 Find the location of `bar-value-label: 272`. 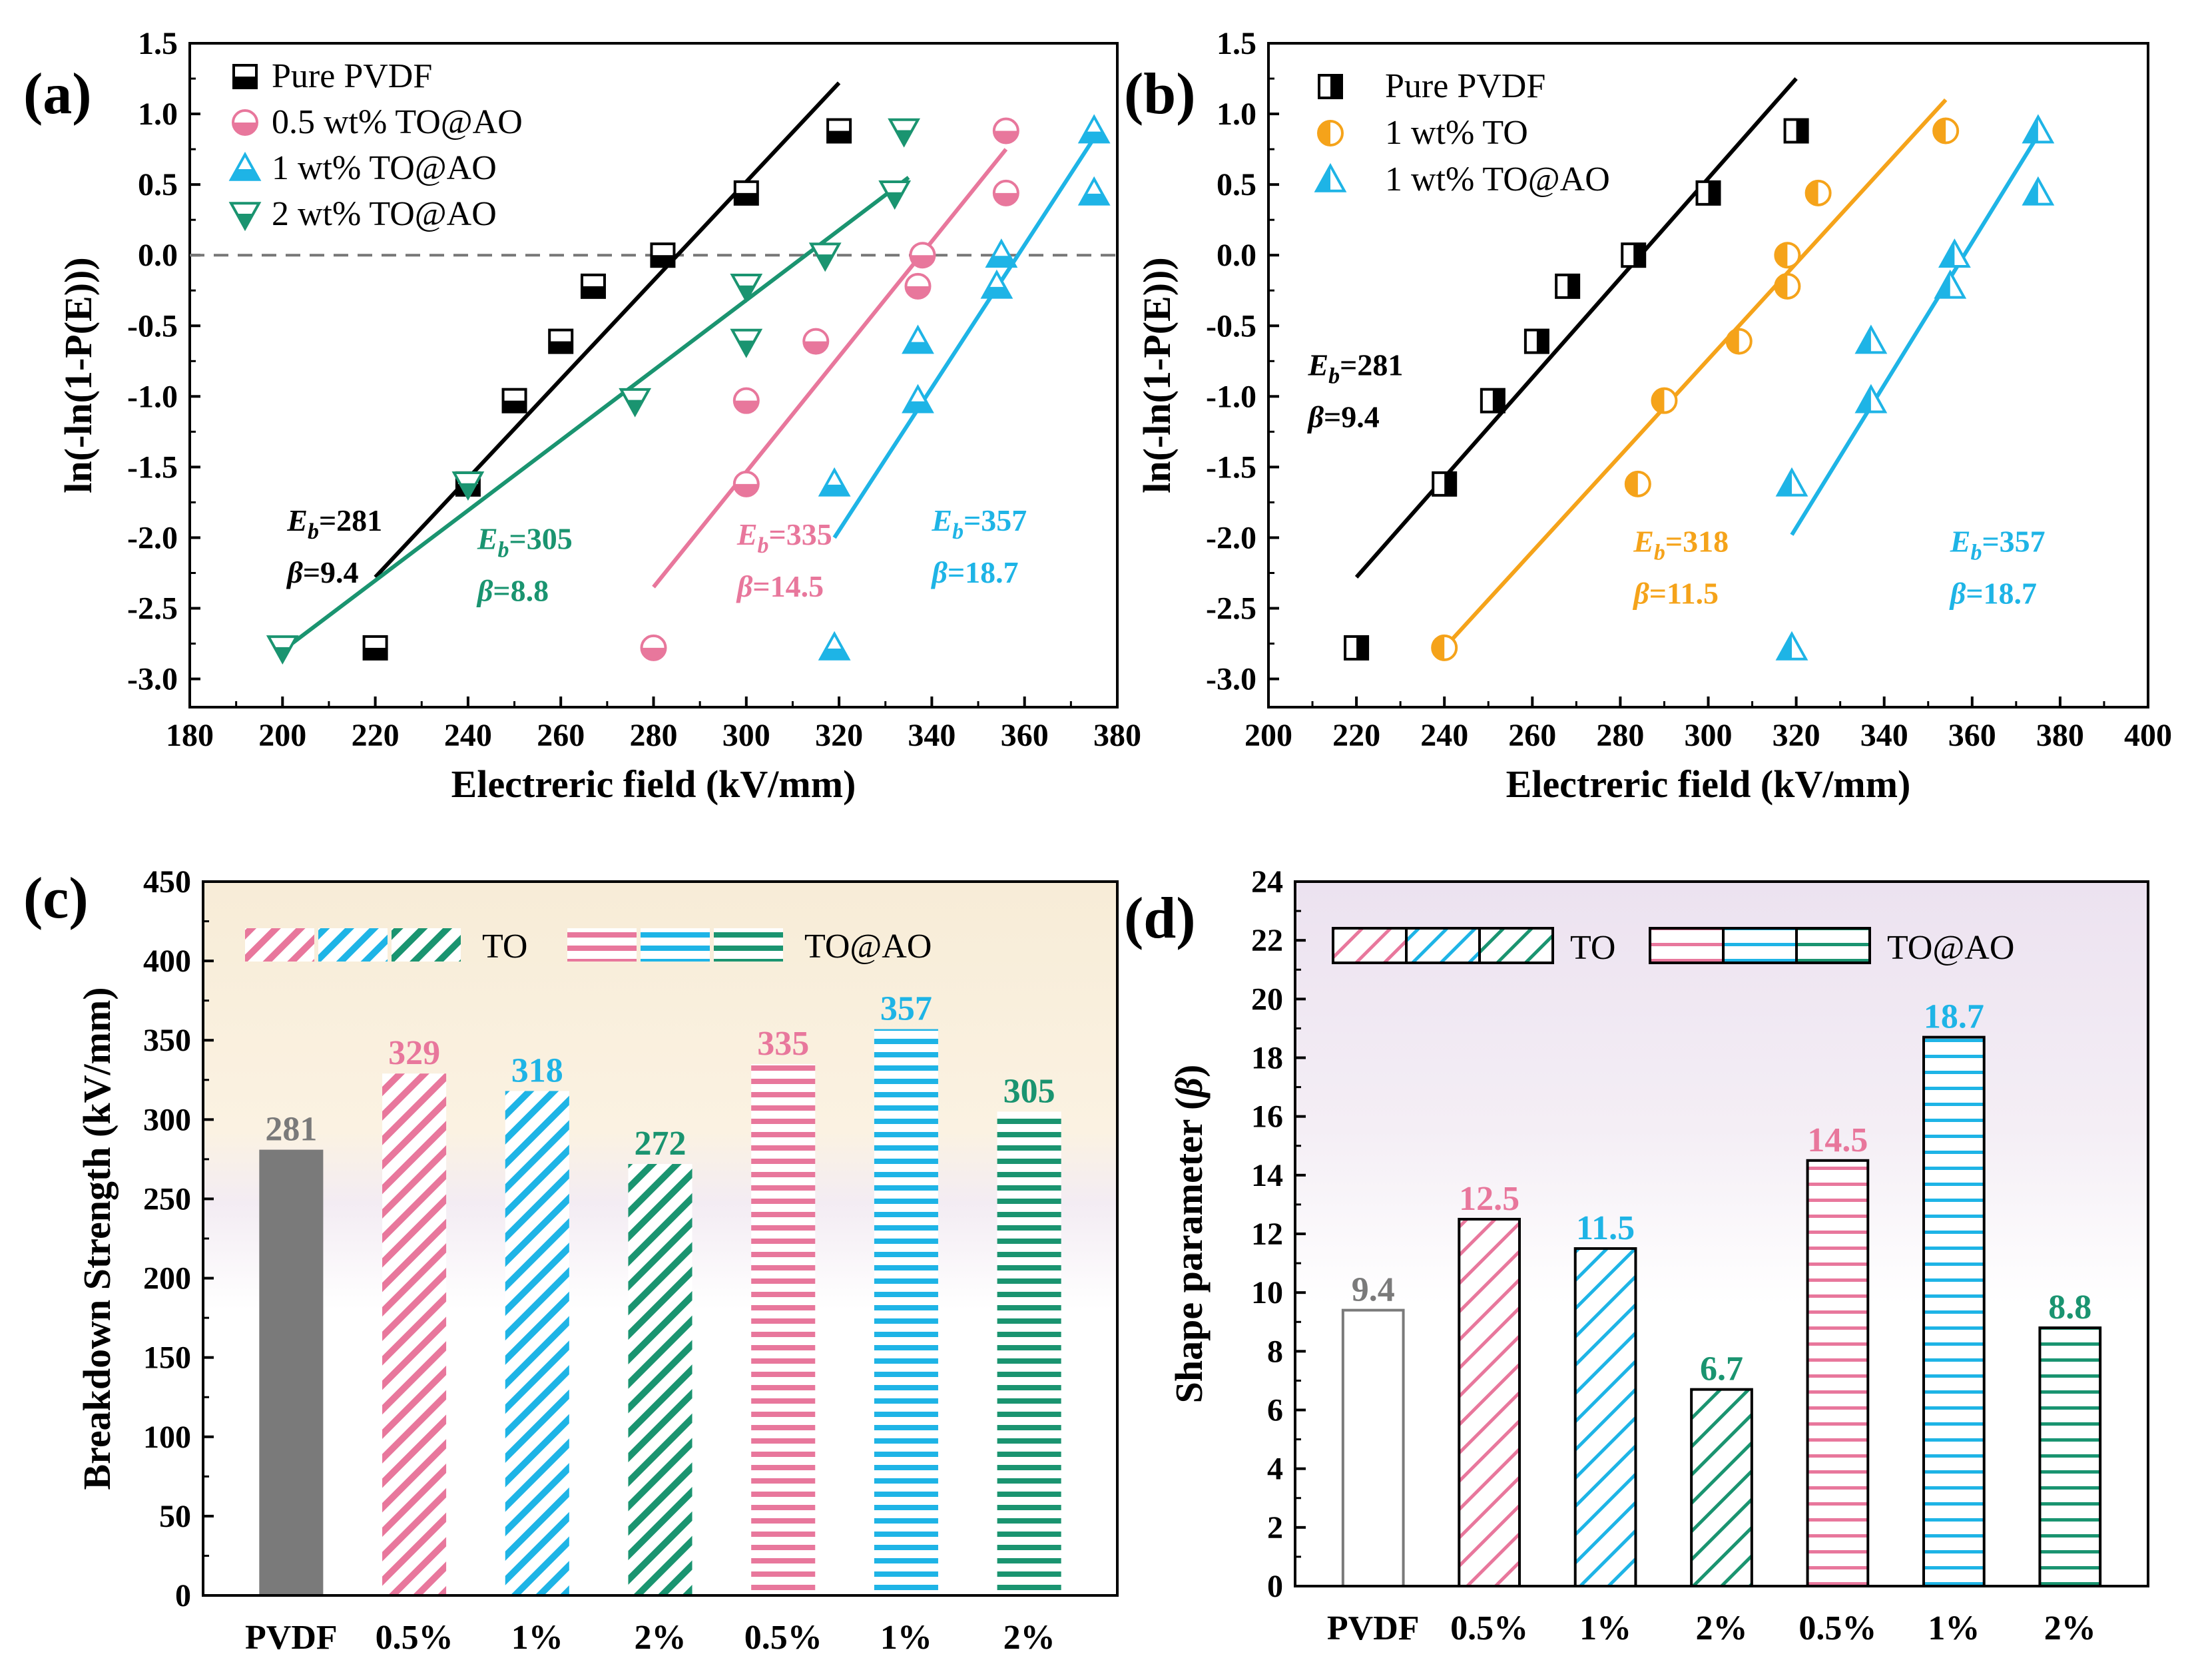

bar-value-label: 272 is located at coordinates (661, 1144).